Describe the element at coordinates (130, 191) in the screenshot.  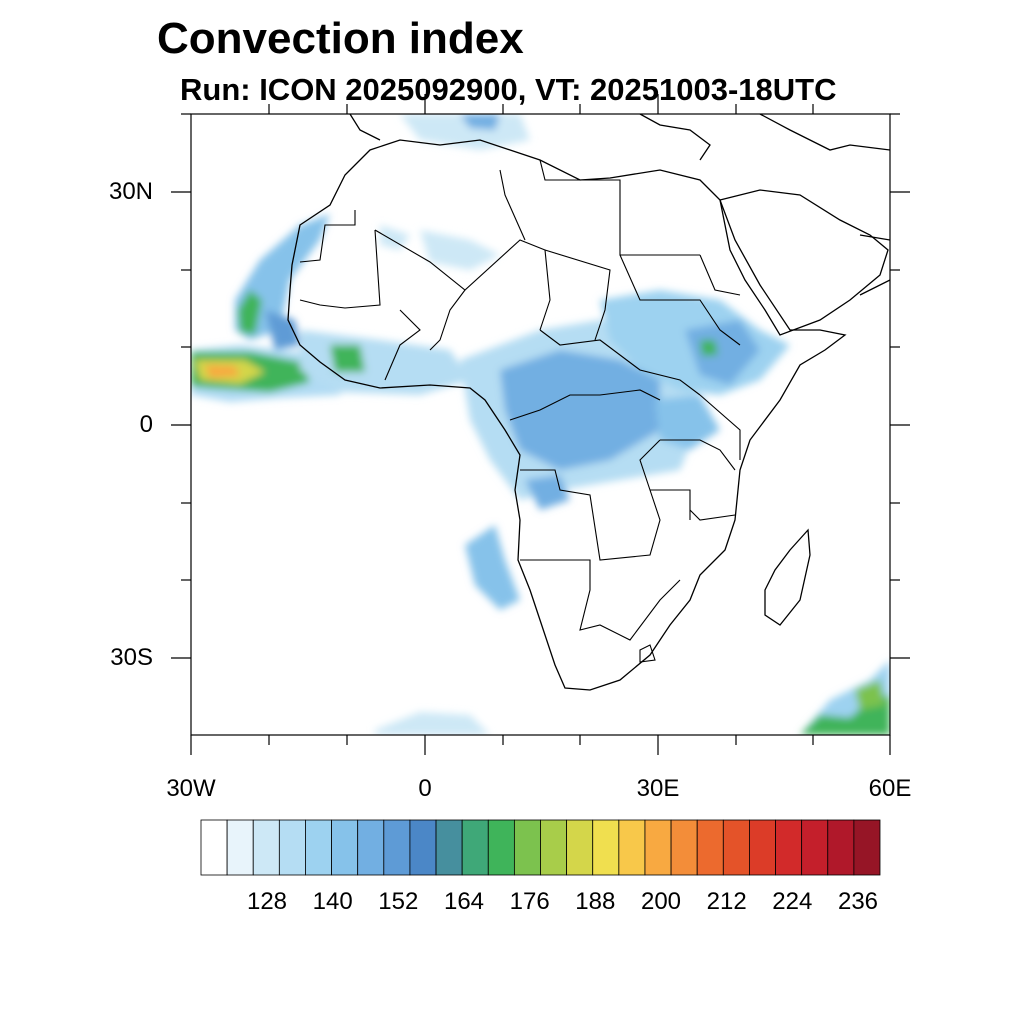
I see `y-tick-label: 30N` at that location.